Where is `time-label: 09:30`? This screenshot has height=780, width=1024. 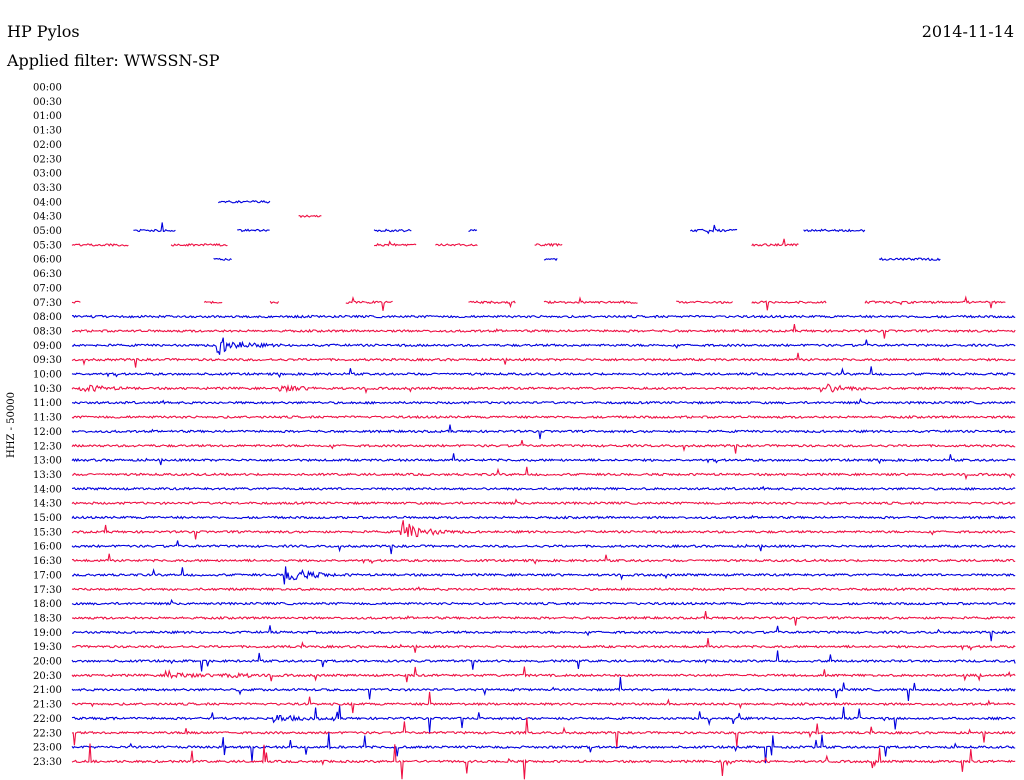
time-label: 09:30 is located at coordinates (47, 360).